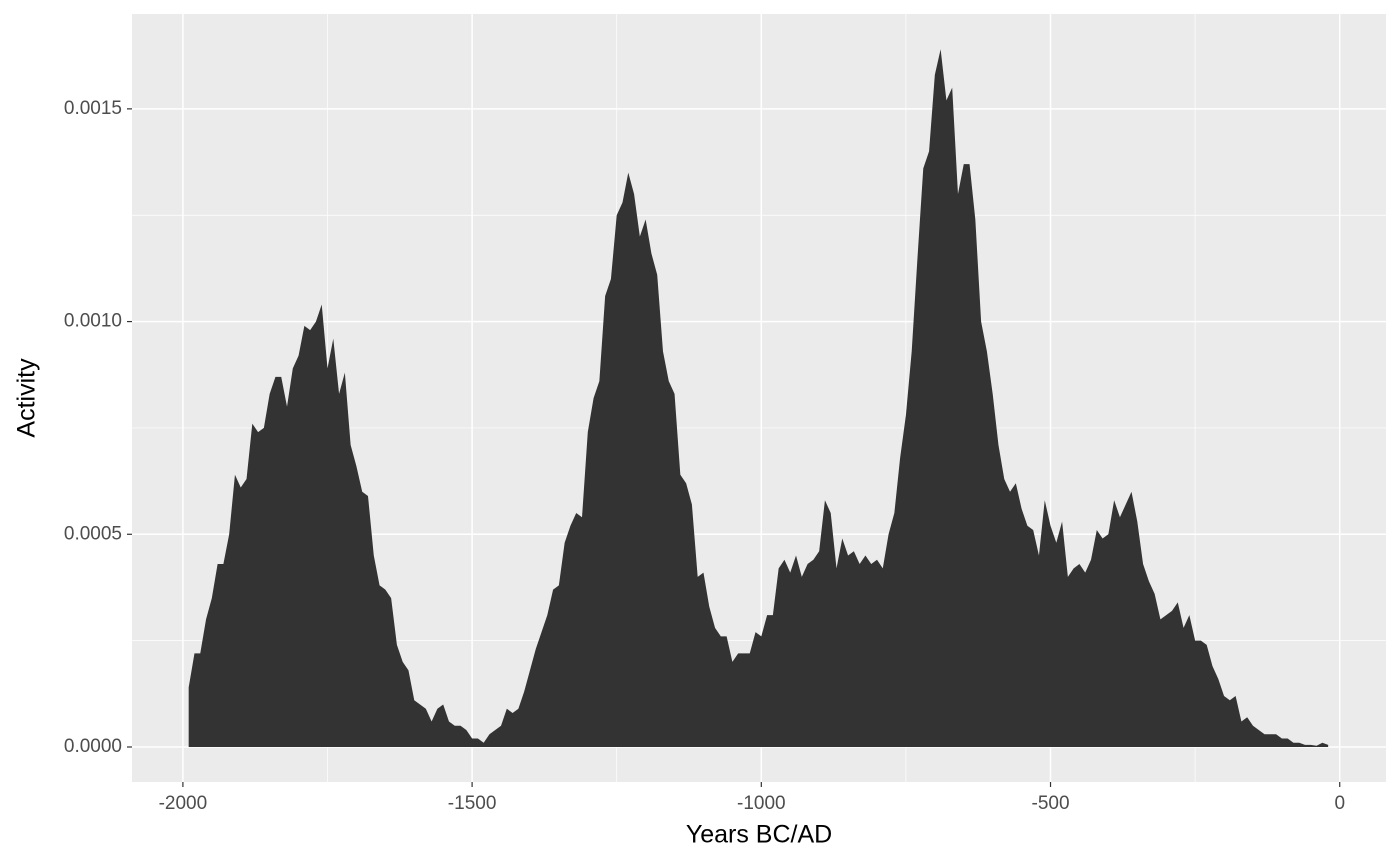  What do you see at coordinates (93, 746) in the screenshot?
I see `y-tick-label: 0.0000` at bounding box center [93, 746].